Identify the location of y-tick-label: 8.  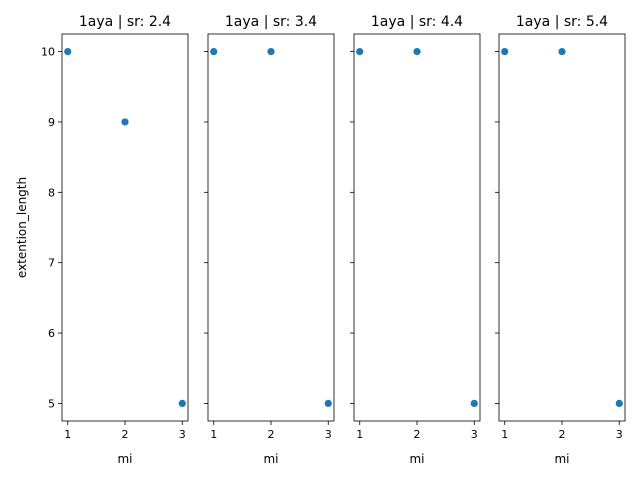
(51, 192).